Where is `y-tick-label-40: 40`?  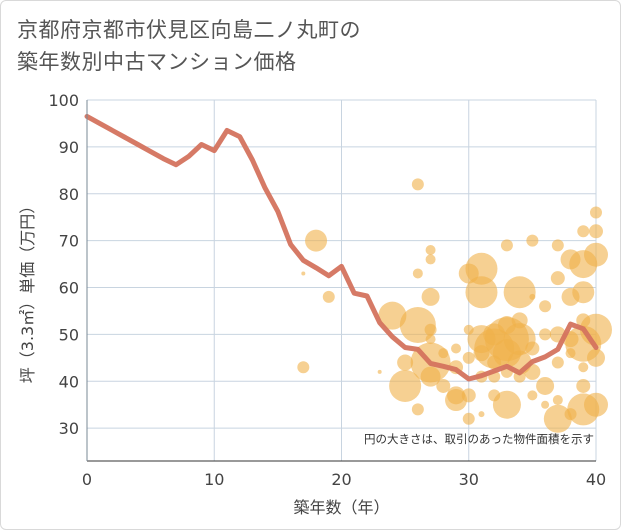
y-tick-label-40: 40 is located at coordinates (69, 381).